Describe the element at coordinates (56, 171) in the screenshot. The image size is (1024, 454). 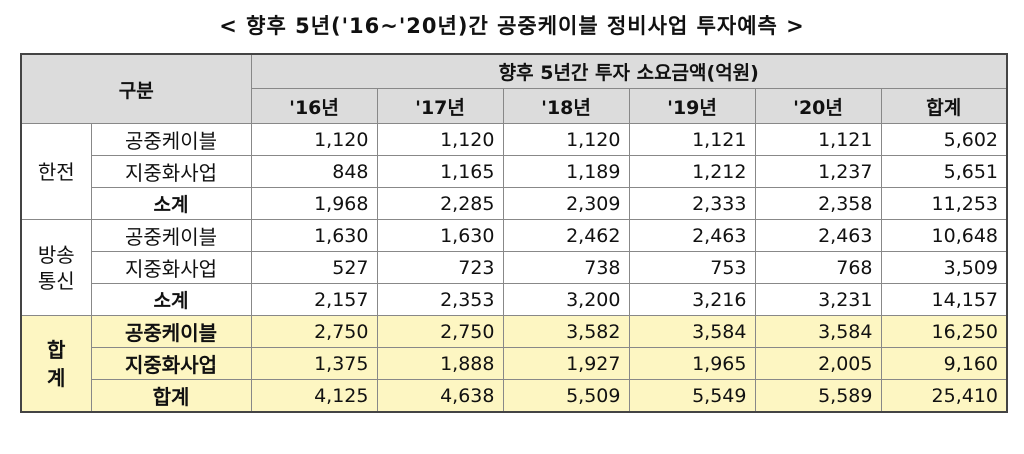
I see `group-label: 한전` at that location.